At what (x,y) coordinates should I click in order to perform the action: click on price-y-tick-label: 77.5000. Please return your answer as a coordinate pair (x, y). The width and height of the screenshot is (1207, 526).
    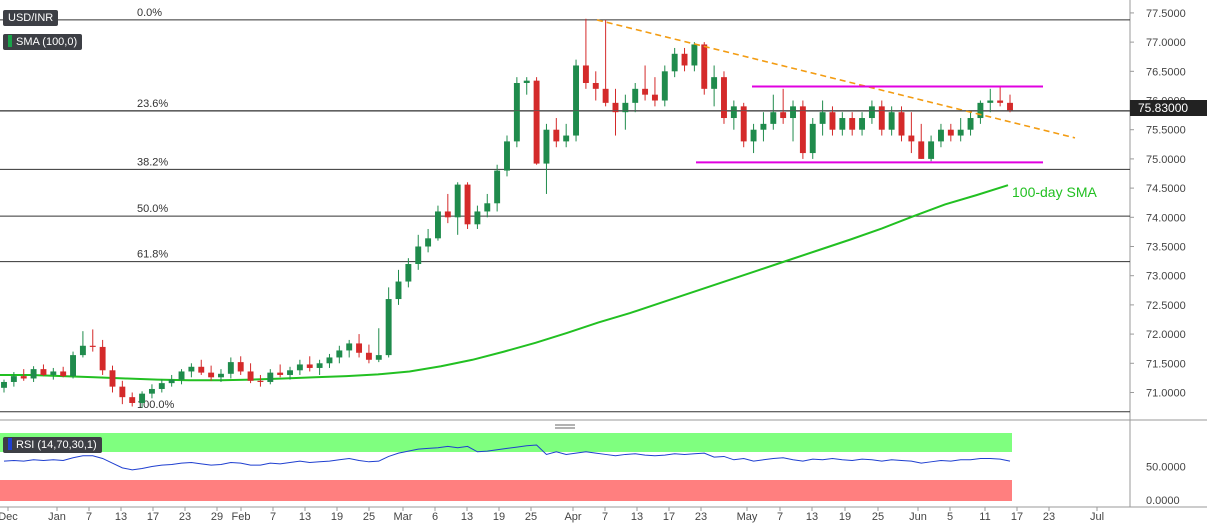
    Looking at the image, I should click on (1166, 14).